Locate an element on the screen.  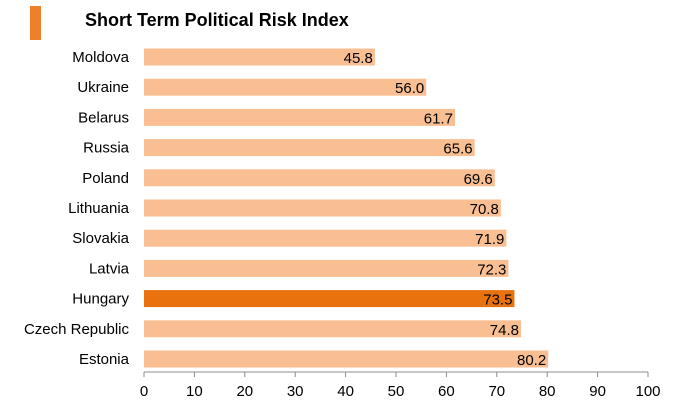
value-label-poland: 69.6 is located at coordinates (478, 179).